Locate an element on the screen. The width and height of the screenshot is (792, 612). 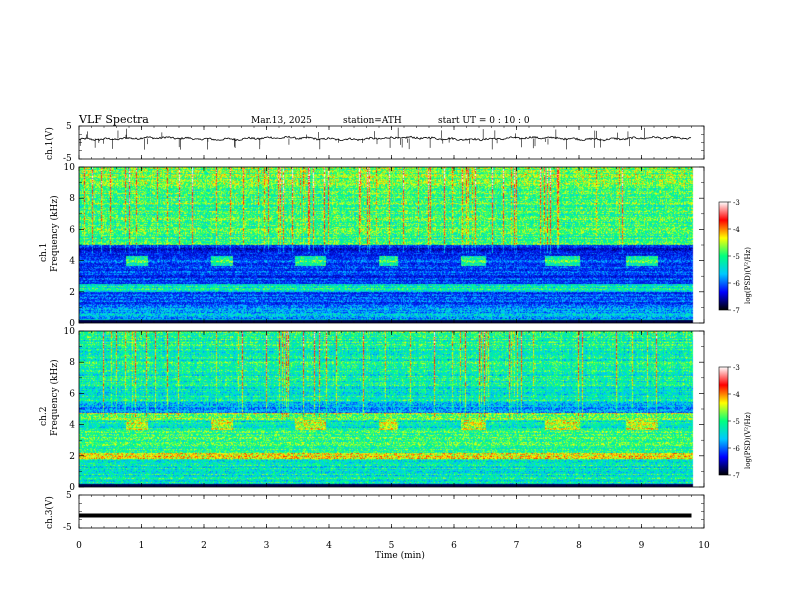
time-axis-label: Time (min) is located at coordinates (400, 555).